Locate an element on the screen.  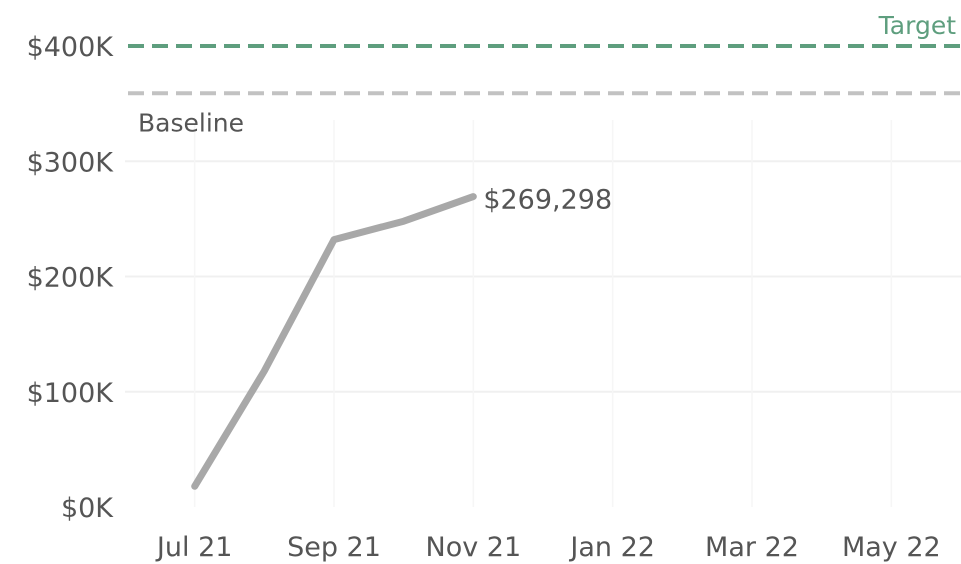
y-tick-label: $100K is located at coordinates (71, 393).